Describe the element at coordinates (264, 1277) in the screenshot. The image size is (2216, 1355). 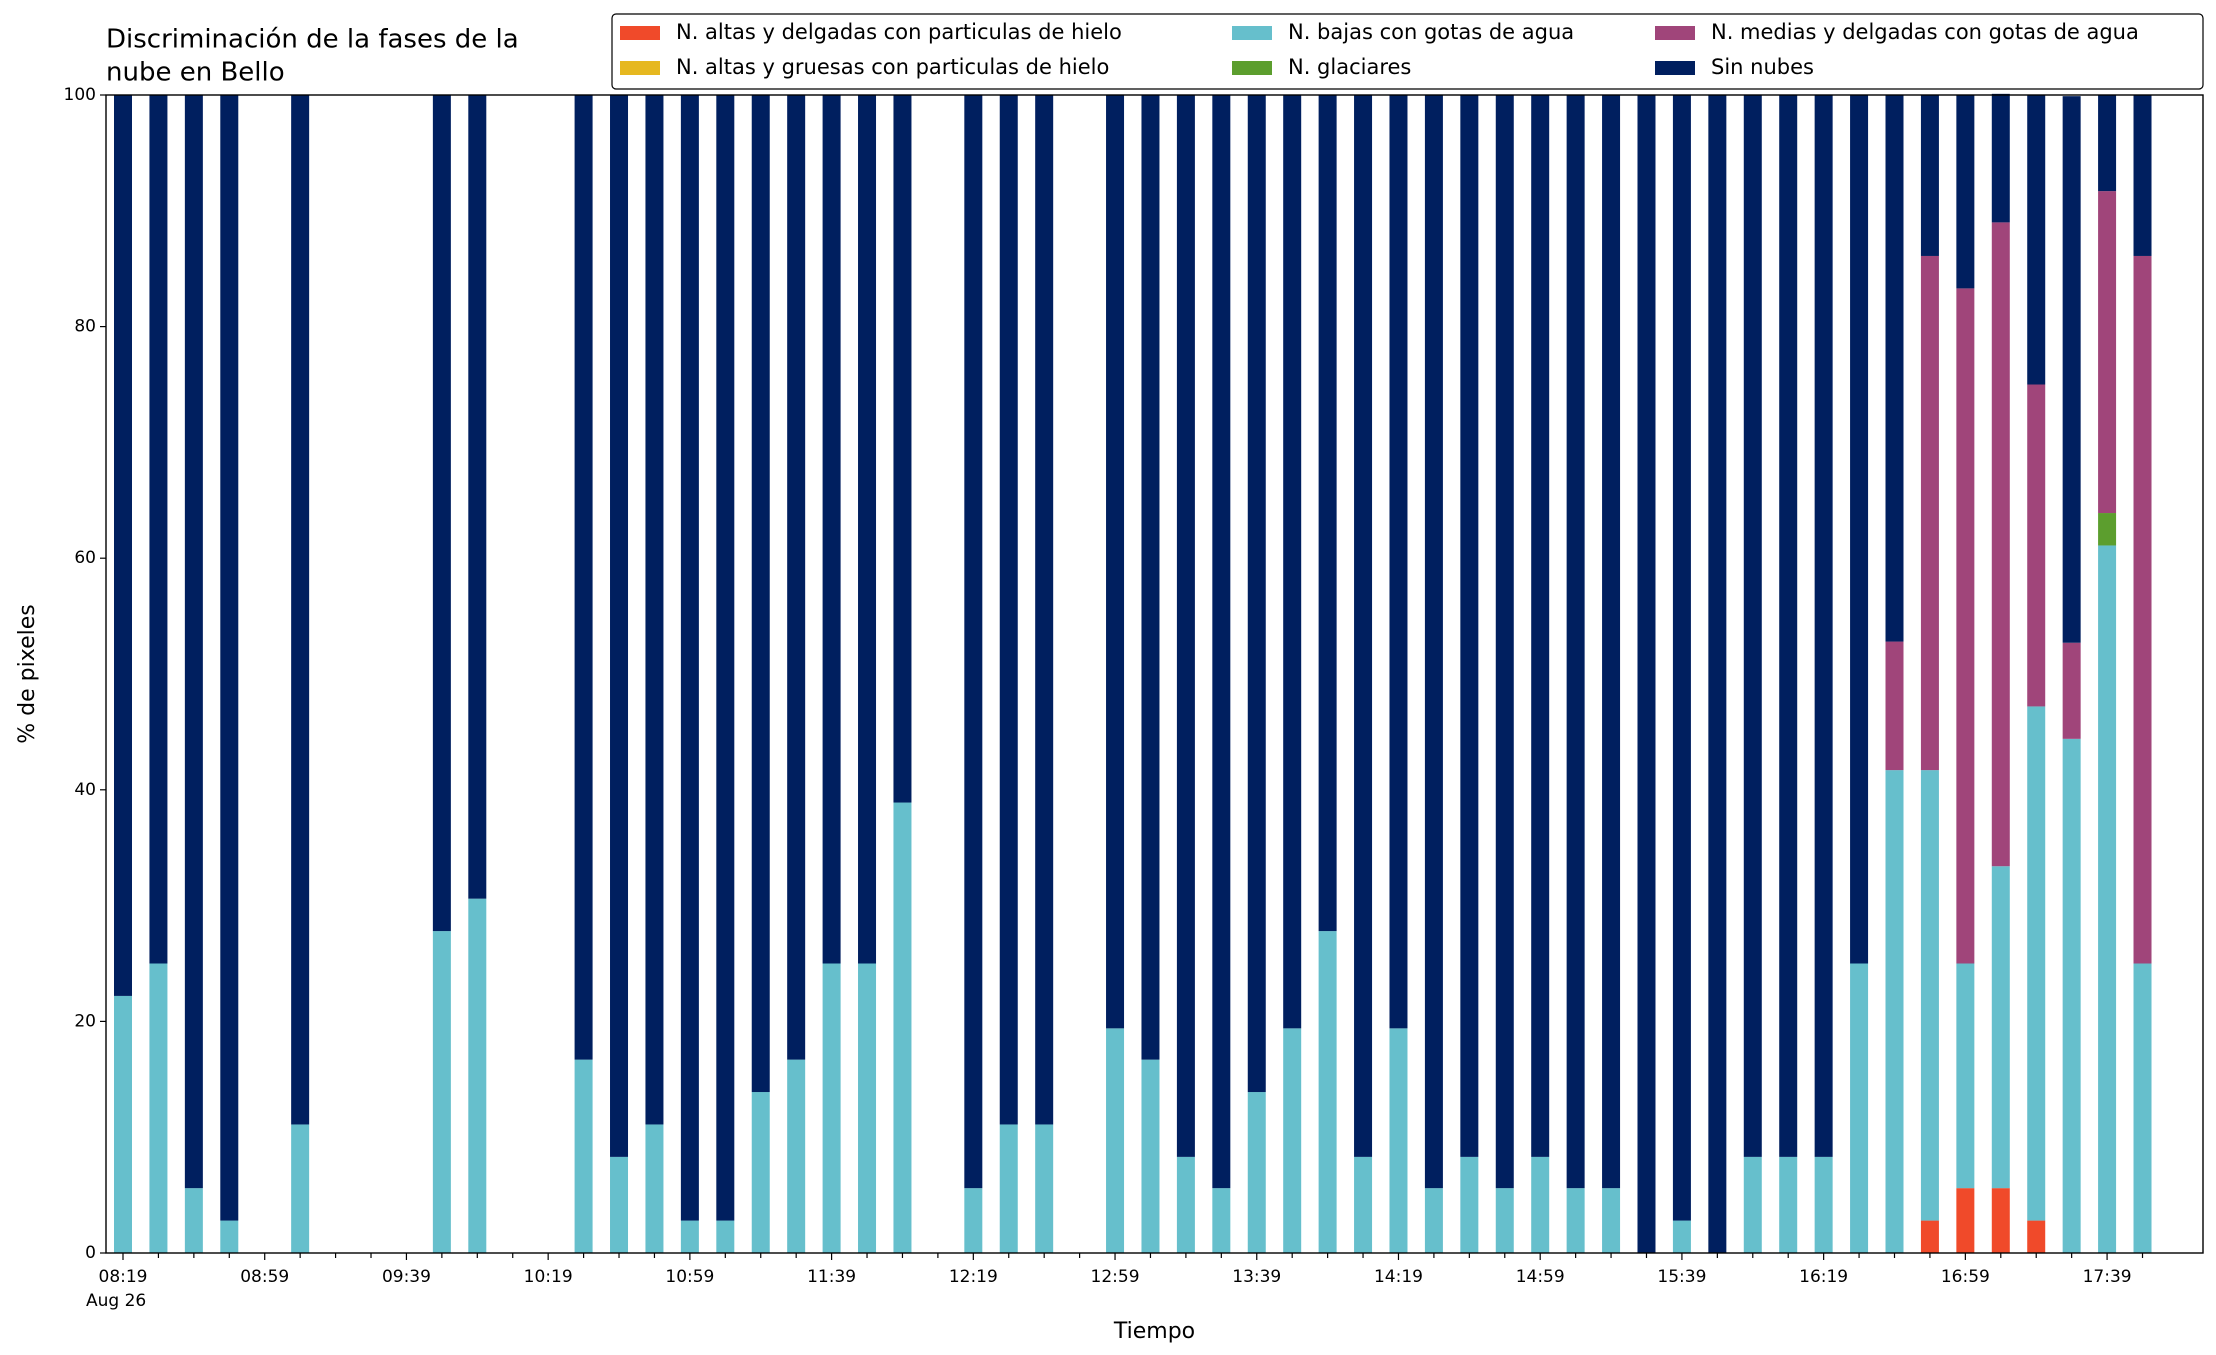
I see `x-tick-label: 08:59` at that location.